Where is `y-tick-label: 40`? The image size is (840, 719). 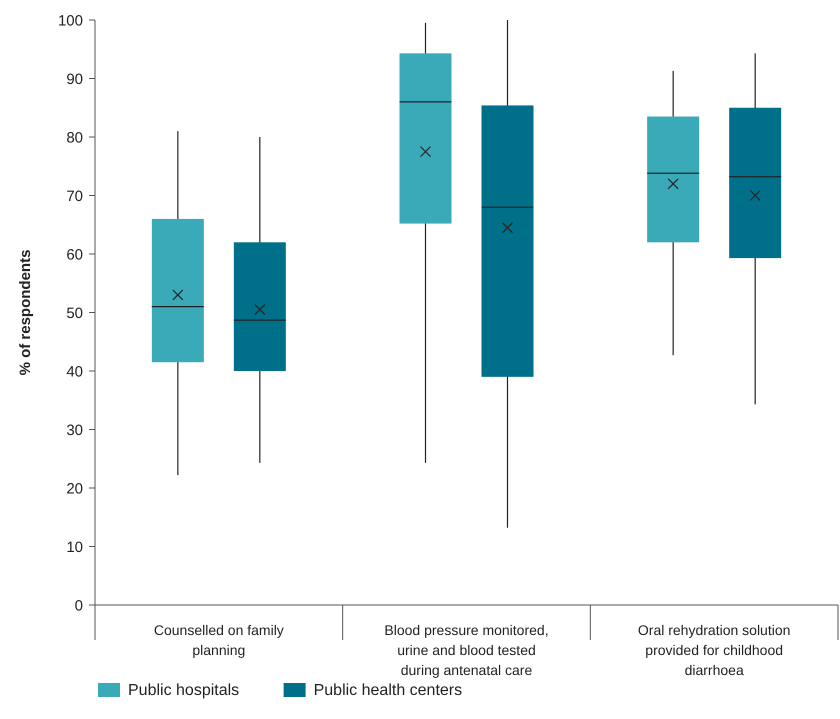
y-tick-label: 40 is located at coordinates (74, 371).